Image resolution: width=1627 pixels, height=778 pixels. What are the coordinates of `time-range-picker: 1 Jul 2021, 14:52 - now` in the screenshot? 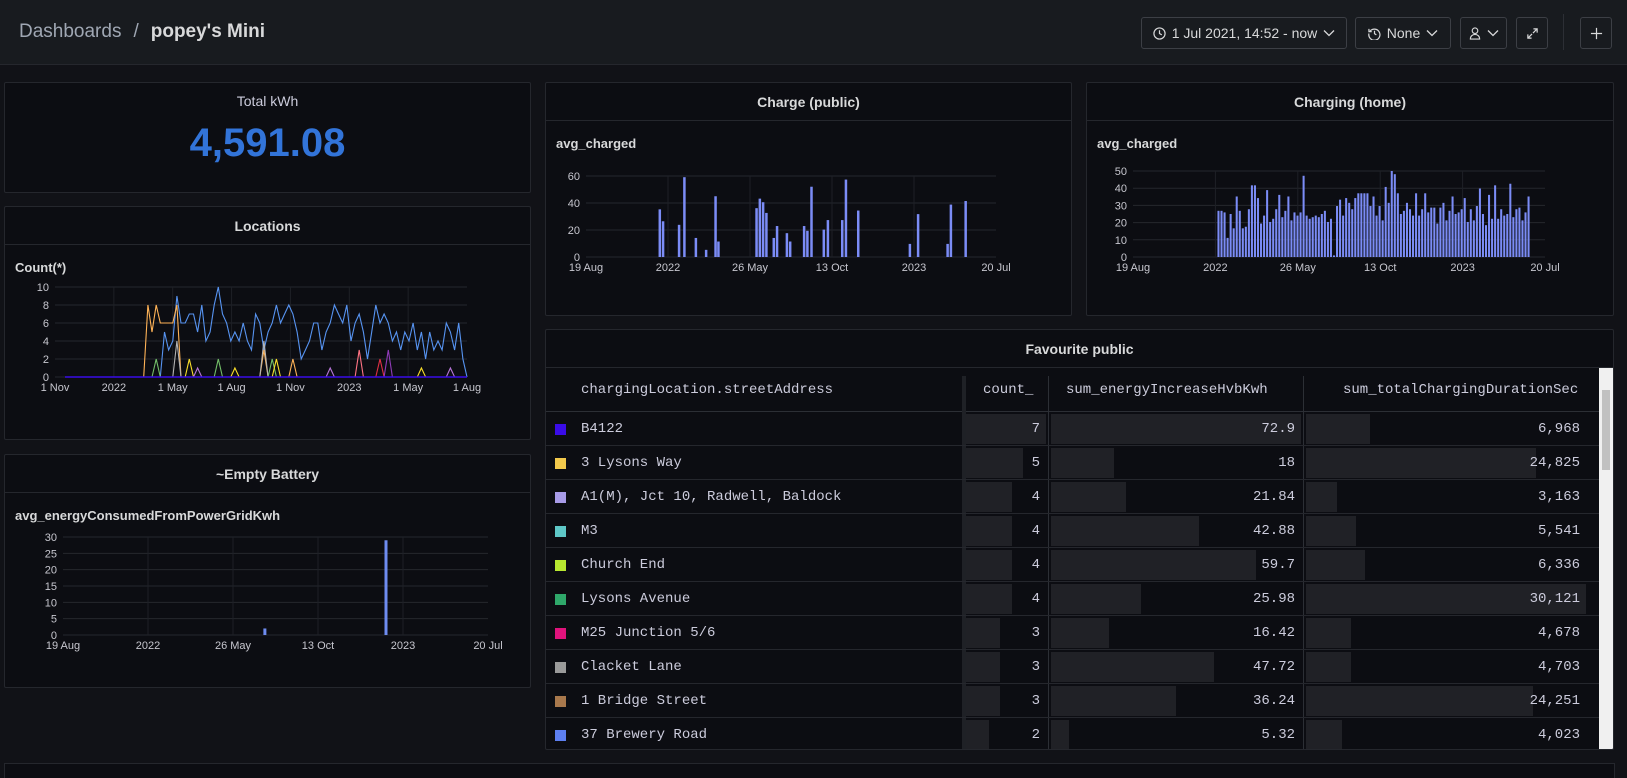 It's located at (1244, 33).